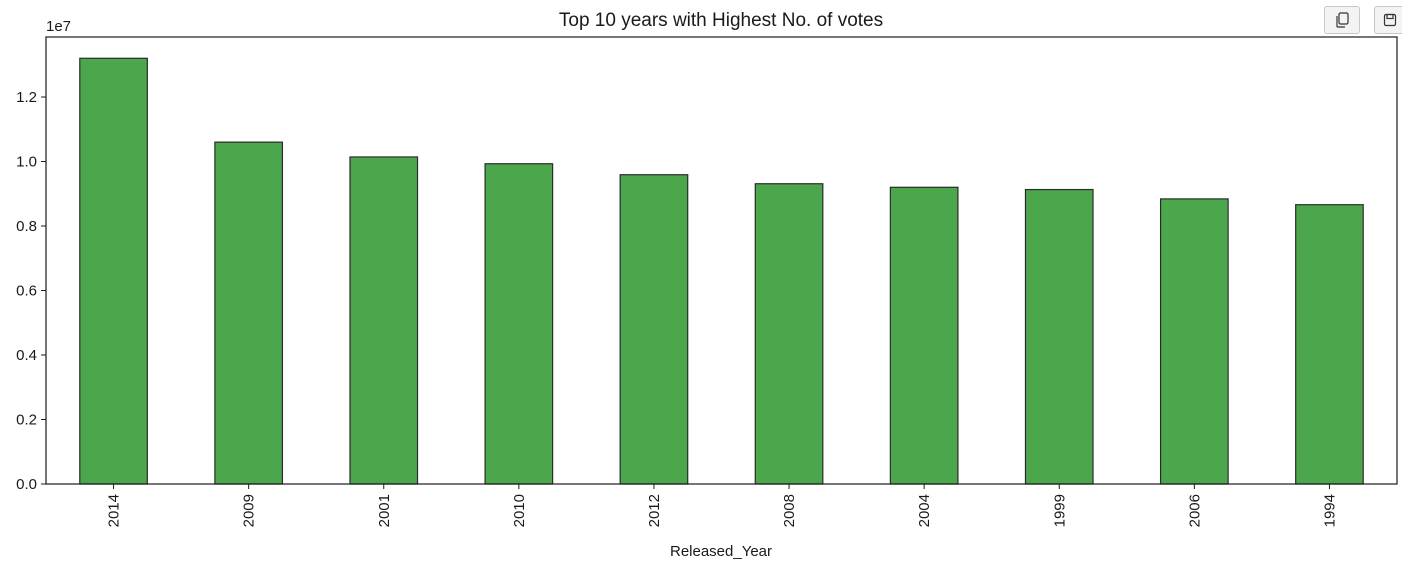  Describe the element at coordinates (249, 510) in the screenshot. I see `x-tick-label: 2009` at that location.